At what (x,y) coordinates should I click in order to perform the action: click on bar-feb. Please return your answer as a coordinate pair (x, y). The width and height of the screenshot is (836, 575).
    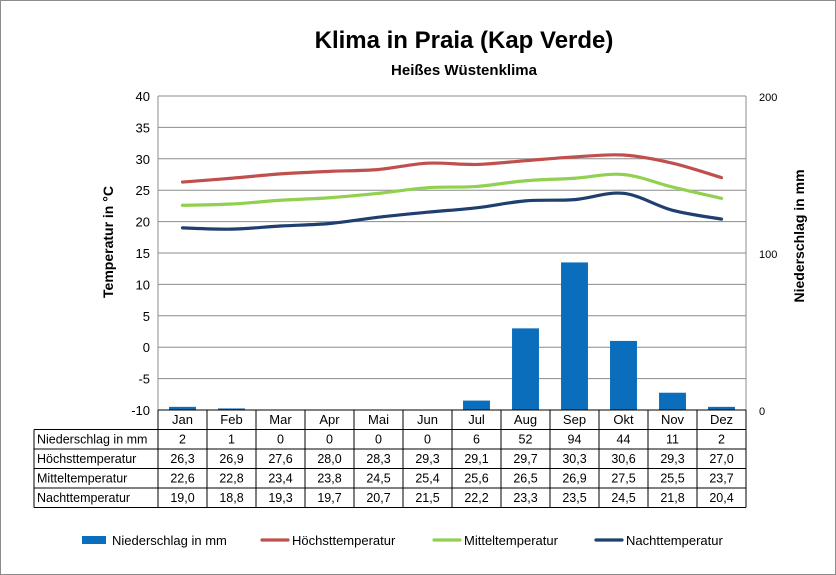
    Looking at the image, I should click on (231, 409).